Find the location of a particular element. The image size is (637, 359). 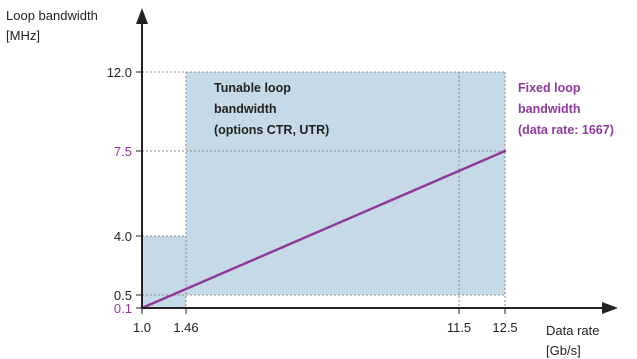

y-axis-label-line1: Loop bandwidth is located at coordinates (52, 15).